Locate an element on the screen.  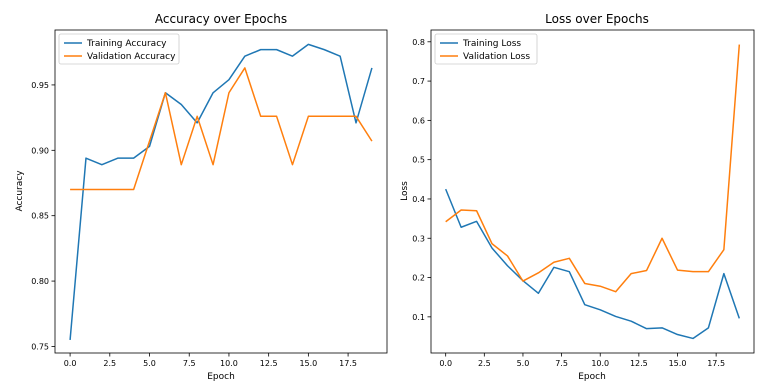
chart-title: Accuracy over Epochs is located at coordinates (221, 19).